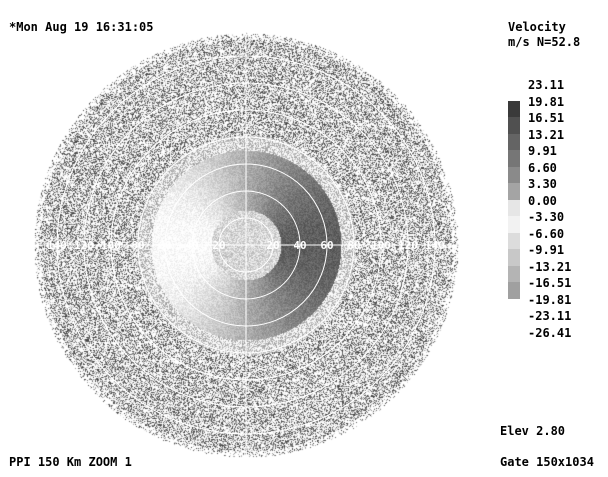 The height and width of the screenshot is (477, 608). I want to click on legend-label: 9.91, so click(542, 151).